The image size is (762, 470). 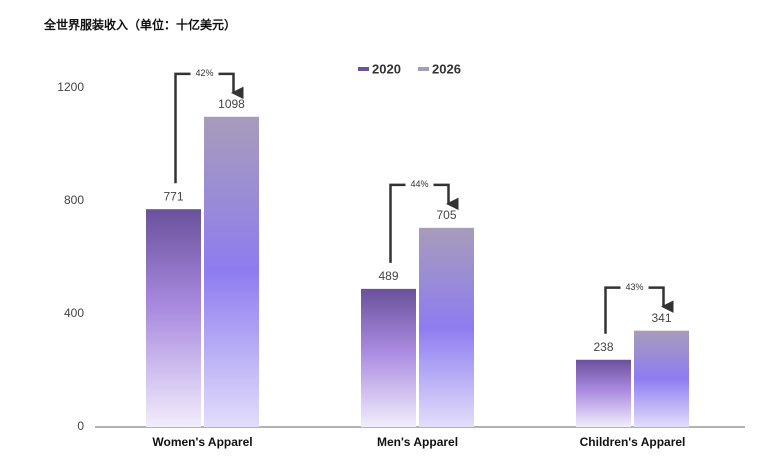 I want to click on x-tick-label: Children's Apparel, so click(x=633, y=442).